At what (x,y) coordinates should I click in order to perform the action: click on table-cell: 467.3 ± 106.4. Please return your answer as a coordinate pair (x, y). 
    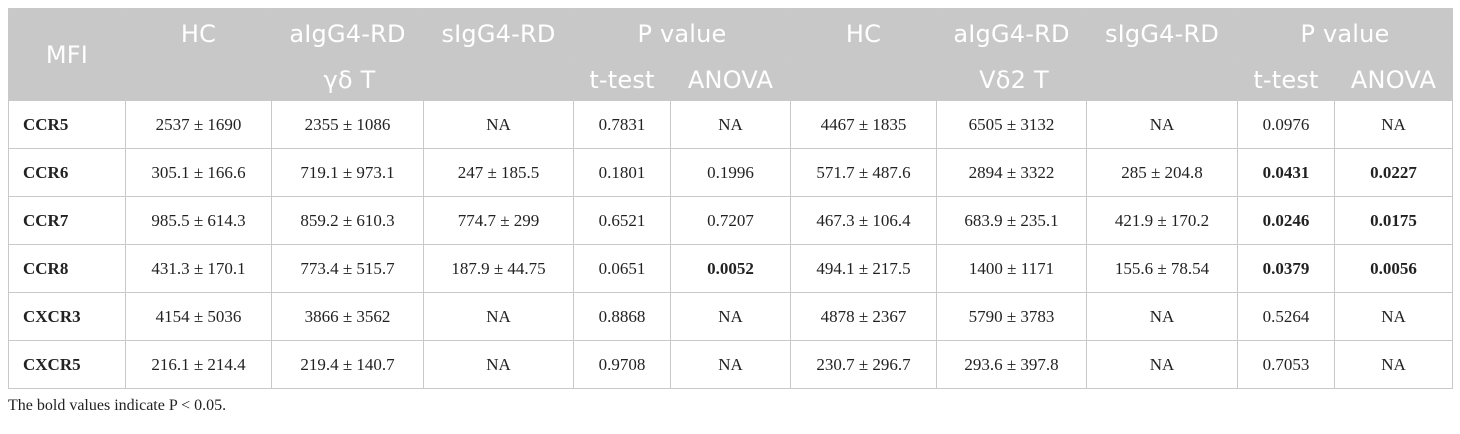
    Looking at the image, I should click on (863, 220).